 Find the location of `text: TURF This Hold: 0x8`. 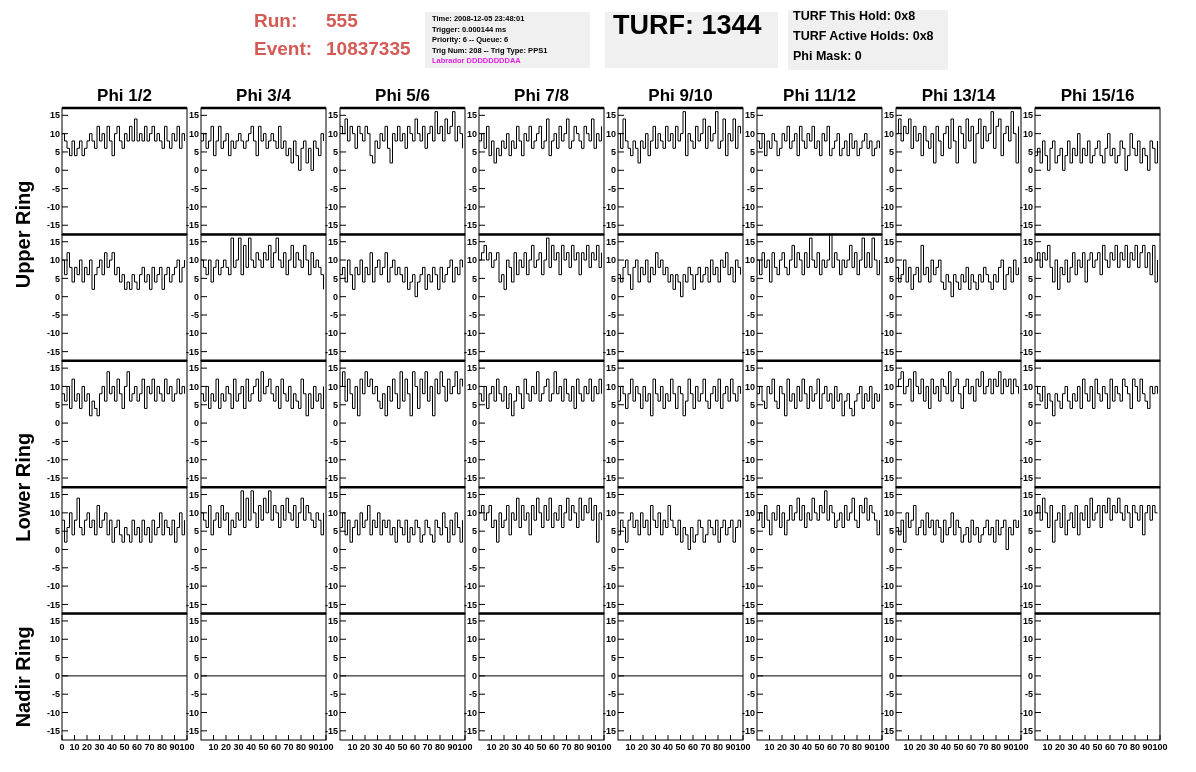

text: TURF This Hold: 0x8 is located at coordinates (854, 16).